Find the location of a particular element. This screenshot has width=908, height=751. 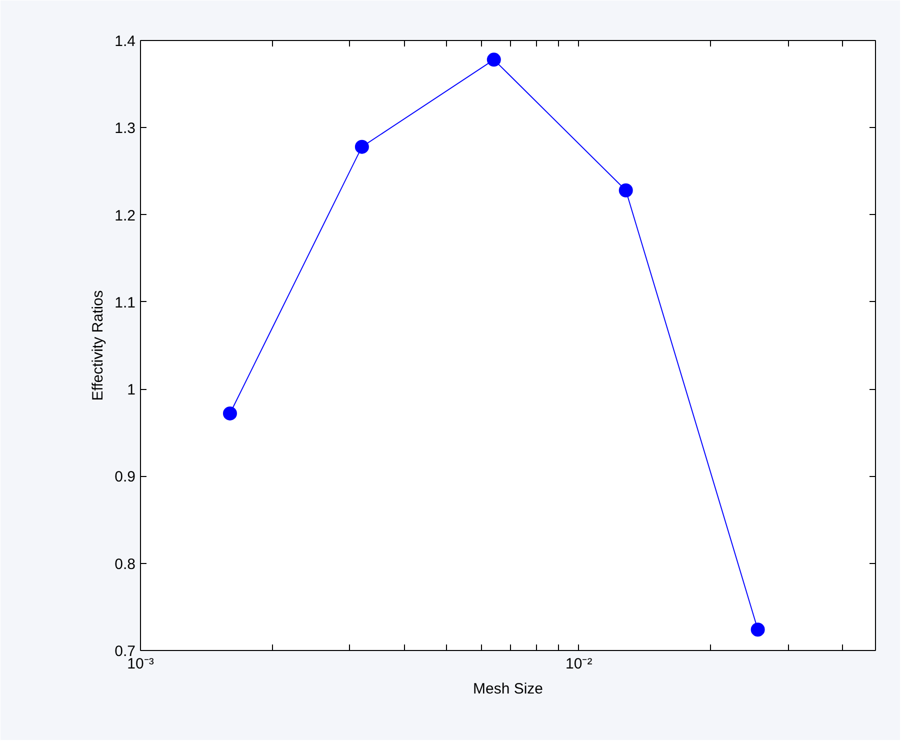

y-tick-label: 1.3 is located at coordinates (125, 129).